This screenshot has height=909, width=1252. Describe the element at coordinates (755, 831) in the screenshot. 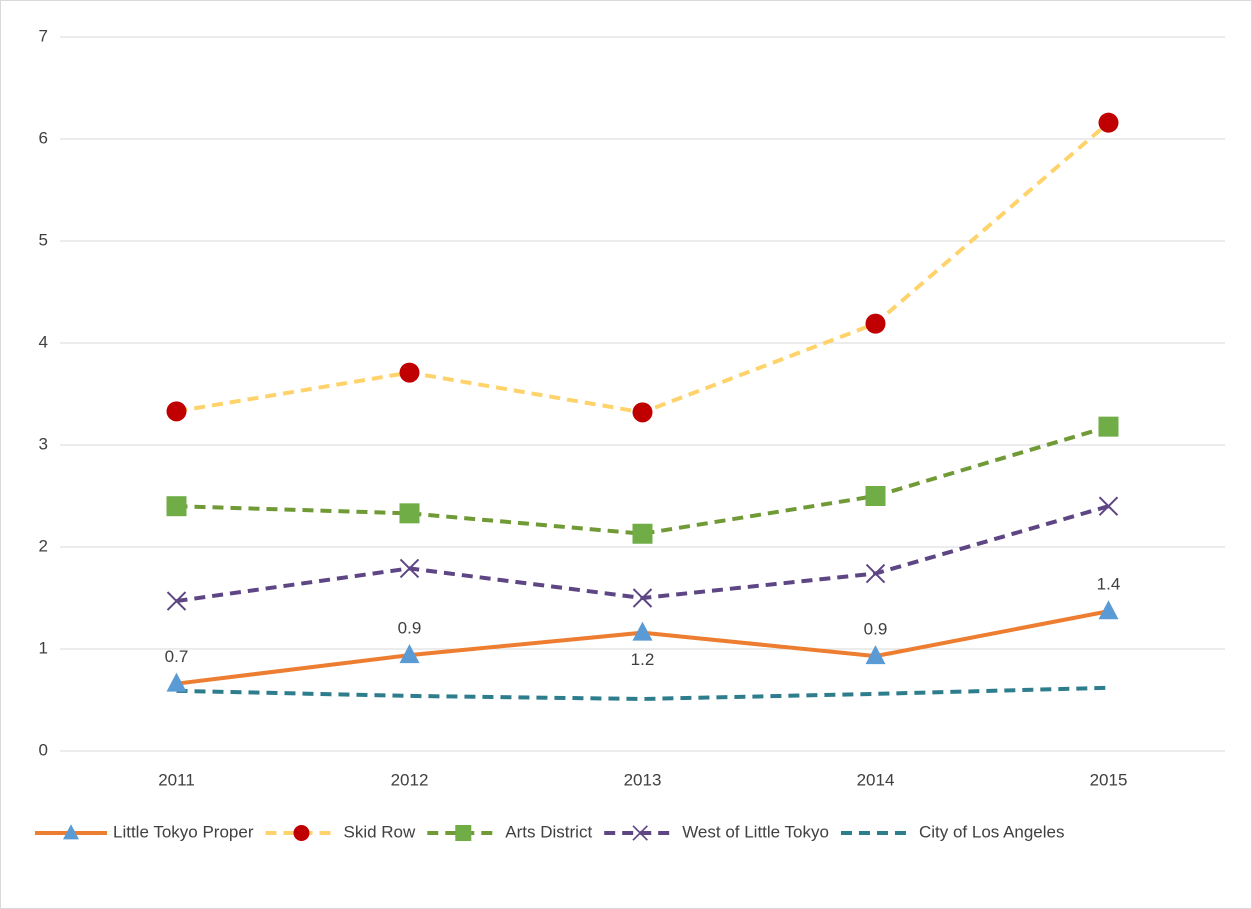

I see `legend-label: West of Little Tokyo` at that location.